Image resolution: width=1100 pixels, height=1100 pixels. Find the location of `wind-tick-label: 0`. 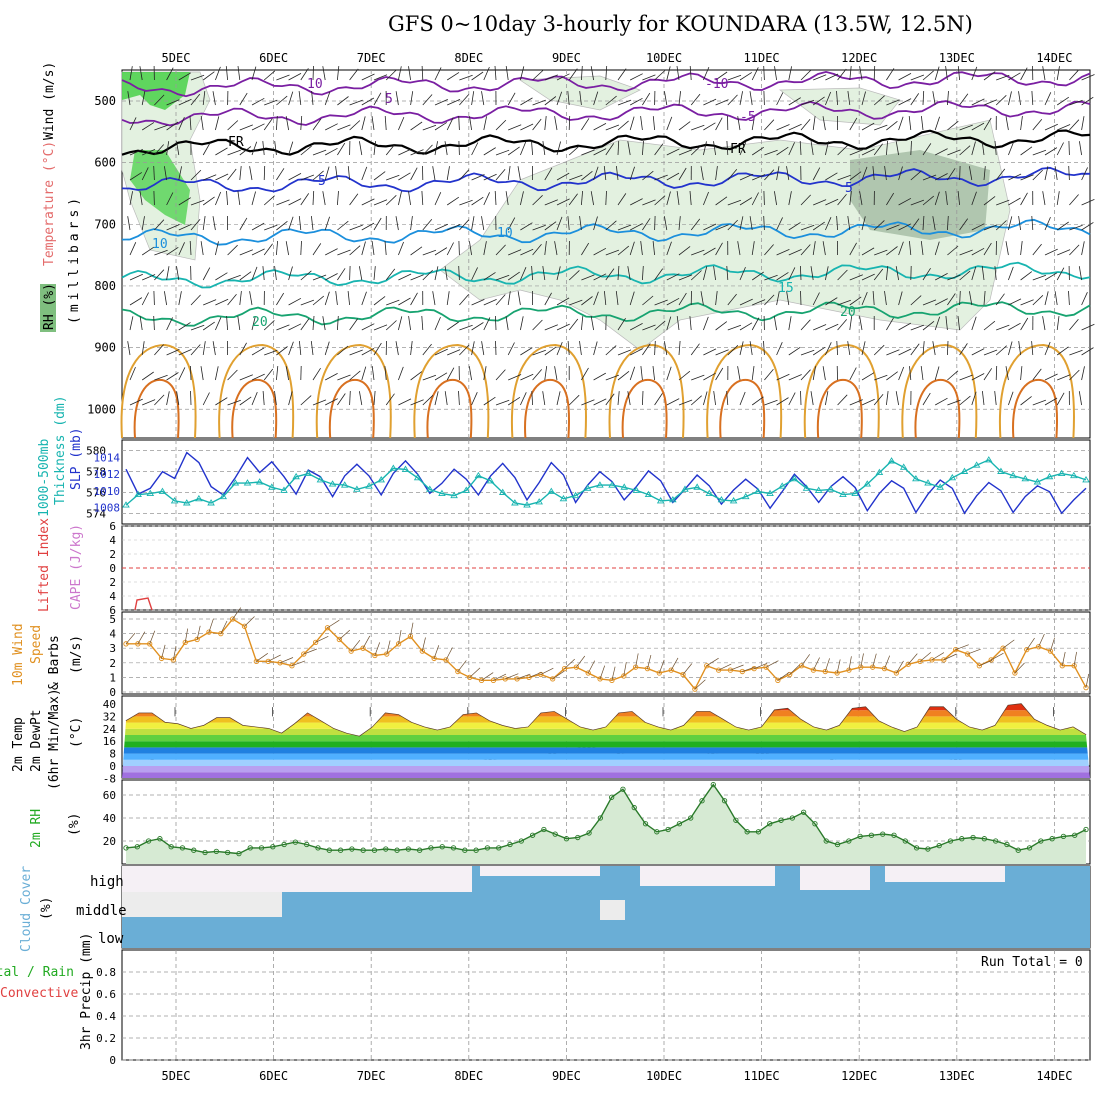

wind-tick-label: 0 is located at coordinates (112, 692).